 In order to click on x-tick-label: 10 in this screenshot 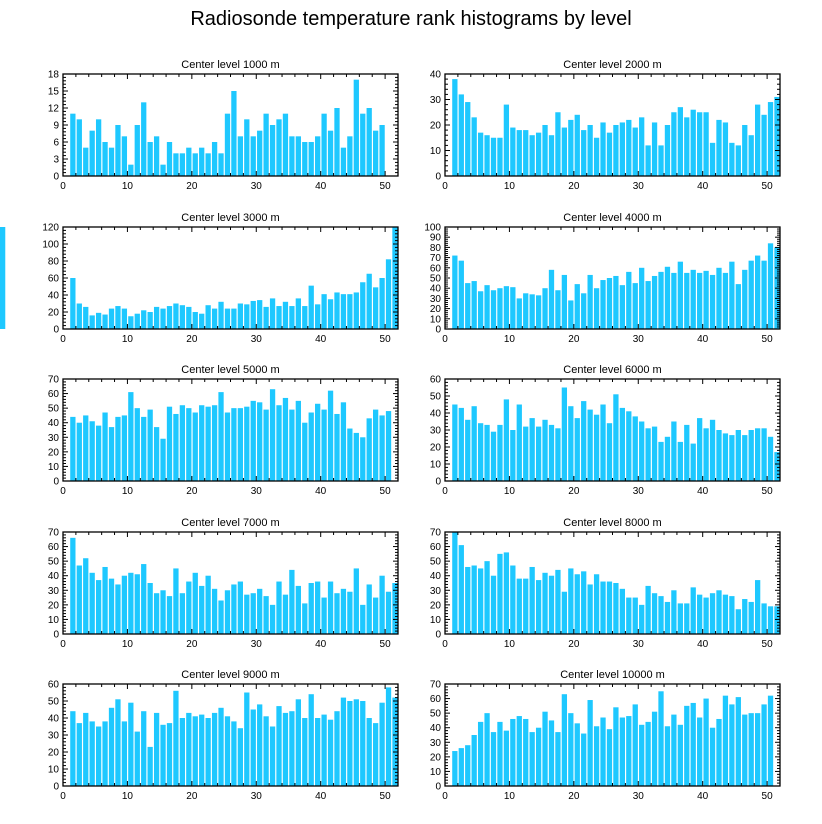, I will do `click(510, 644)`.